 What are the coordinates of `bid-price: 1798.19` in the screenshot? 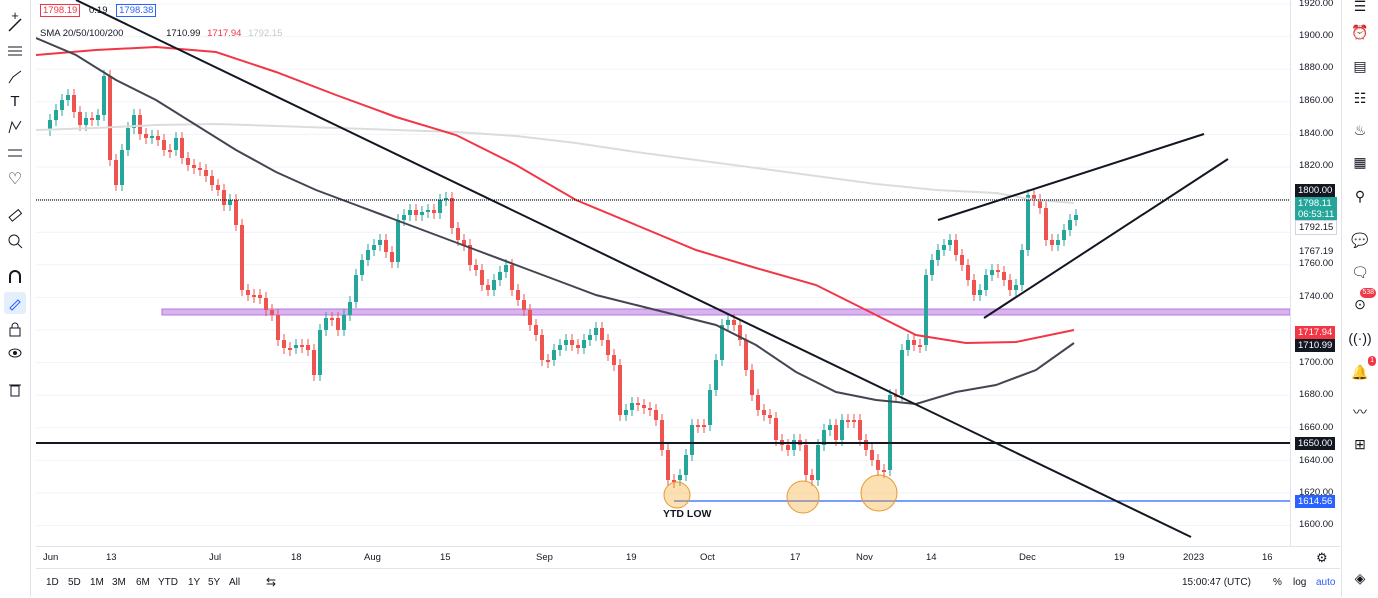 It's located at (60, 10).